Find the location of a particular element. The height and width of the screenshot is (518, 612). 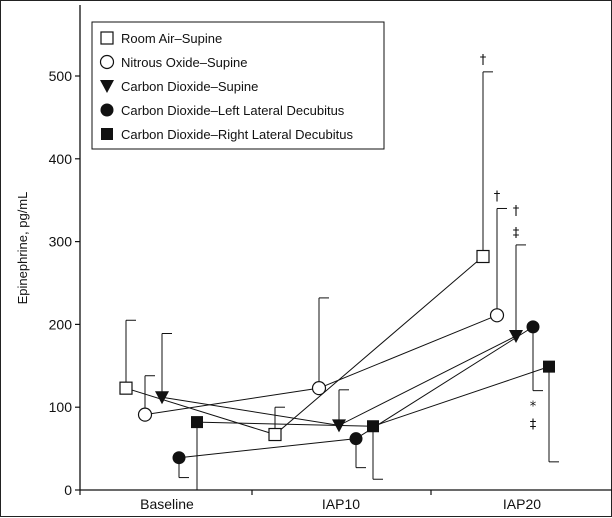

legend-label: Room Air–Supine is located at coordinates (171, 38).